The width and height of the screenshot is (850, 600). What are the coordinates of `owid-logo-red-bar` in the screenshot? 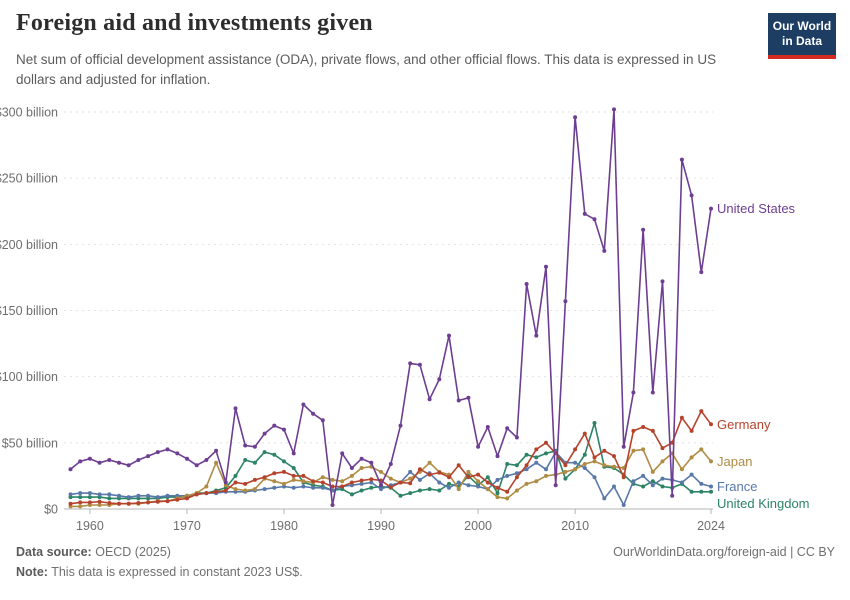 It's located at (802, 56).